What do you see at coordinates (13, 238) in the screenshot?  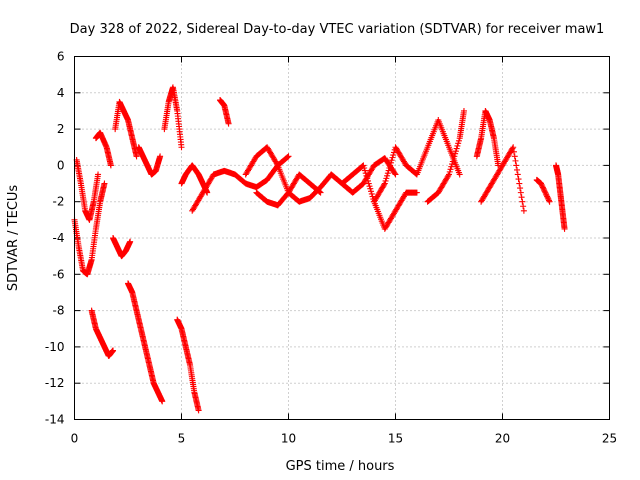 I see `y-axis-label: SDTVAR / TECUs` at bounding box center [13, 238].